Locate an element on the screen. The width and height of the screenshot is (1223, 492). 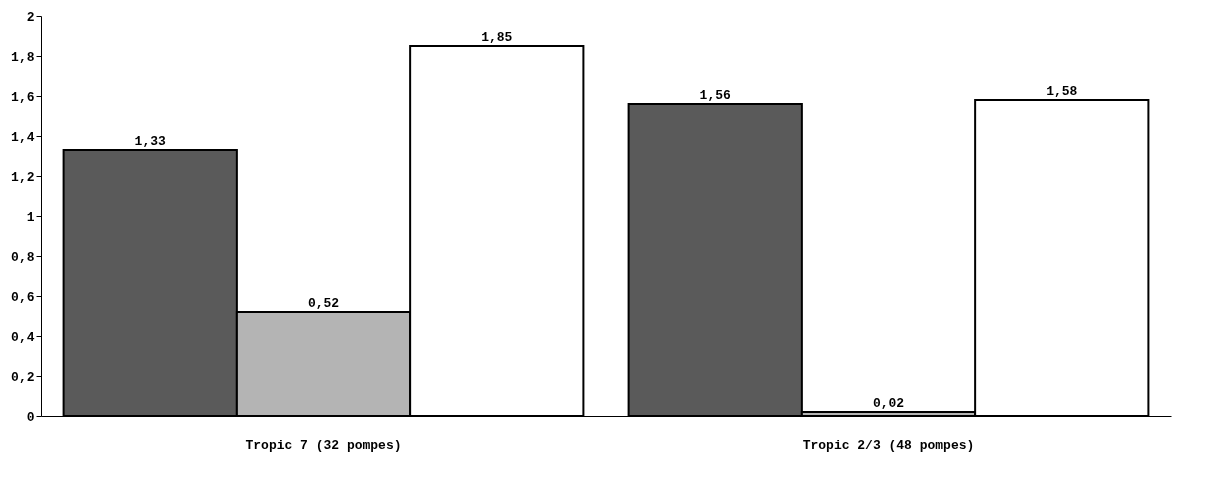
y-tick-label: 0,6 is located at coordinates (23, 297).